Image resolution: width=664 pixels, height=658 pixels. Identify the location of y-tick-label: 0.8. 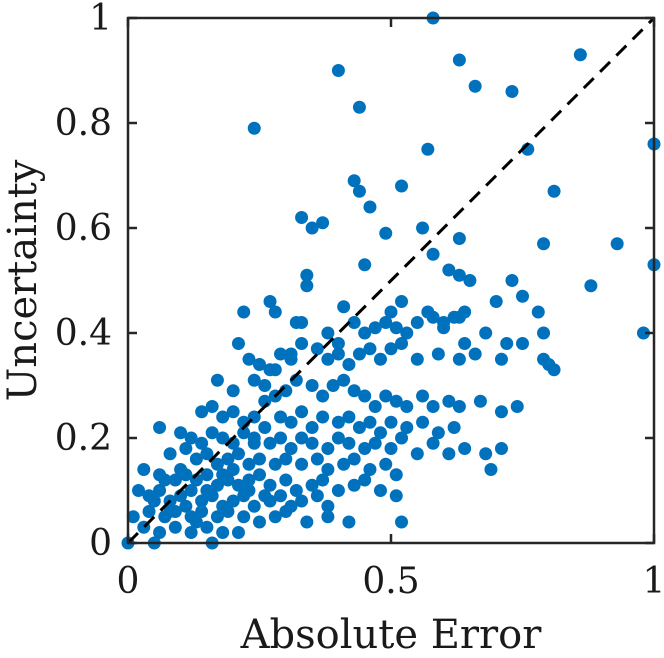
(83, 123).